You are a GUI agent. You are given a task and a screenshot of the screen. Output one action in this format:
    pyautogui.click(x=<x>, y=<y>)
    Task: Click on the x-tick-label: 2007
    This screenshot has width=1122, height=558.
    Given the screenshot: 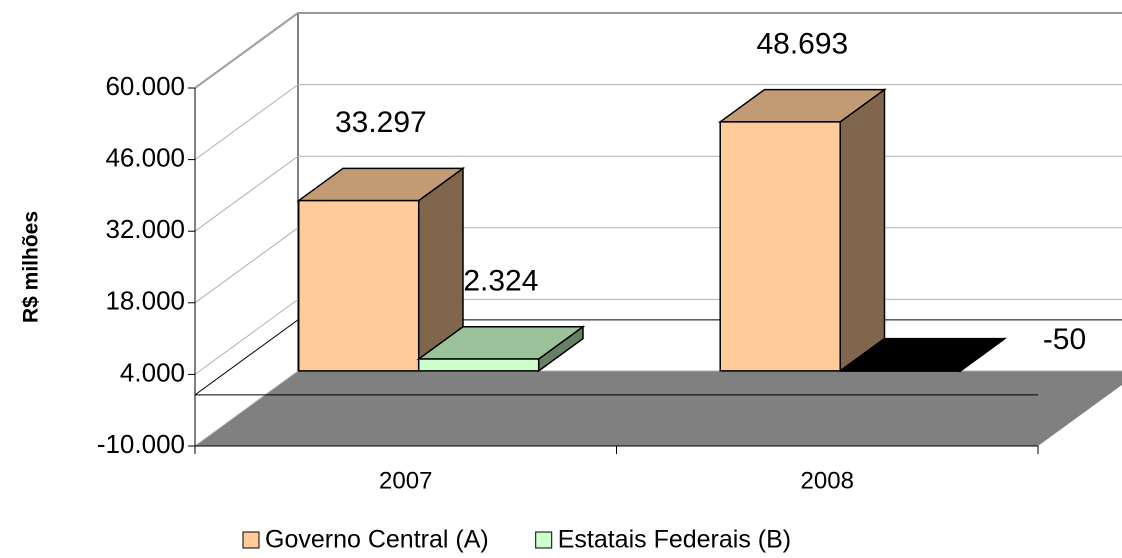 What is the action you would take?
    pyautogui.click(x=405, y=480)
    